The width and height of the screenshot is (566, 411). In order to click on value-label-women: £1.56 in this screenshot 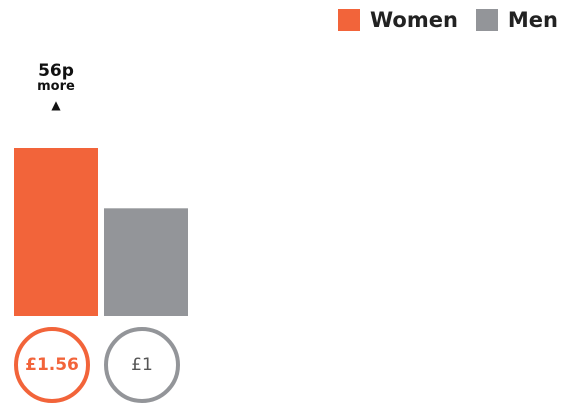, I will do `click(52, 365)`.